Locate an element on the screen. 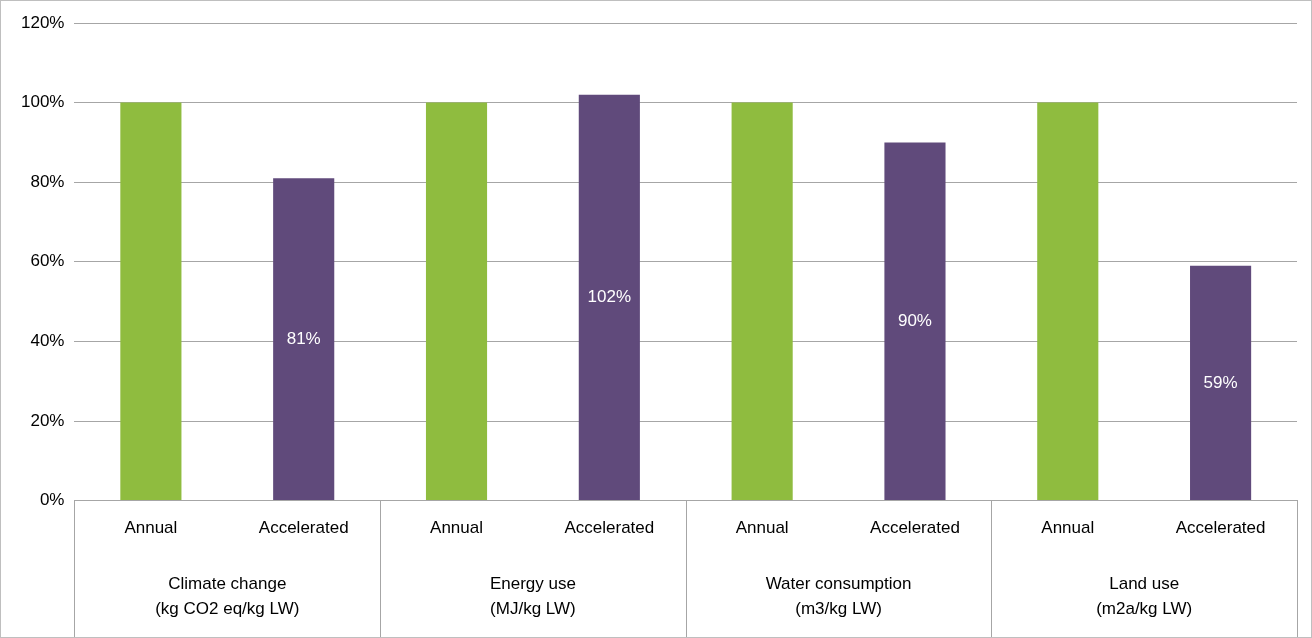 This screenshot has height=638, width=1312. data-label: 81% is located at coordinates (303, 338).